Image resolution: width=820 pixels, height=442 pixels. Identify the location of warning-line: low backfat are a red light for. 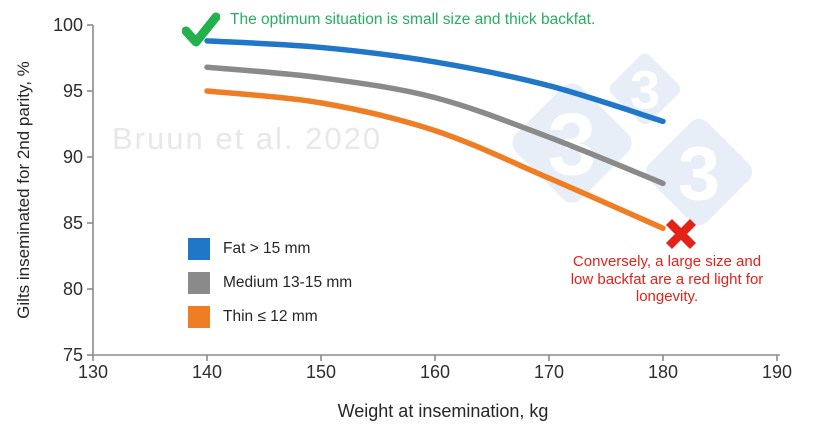
(667, 279).